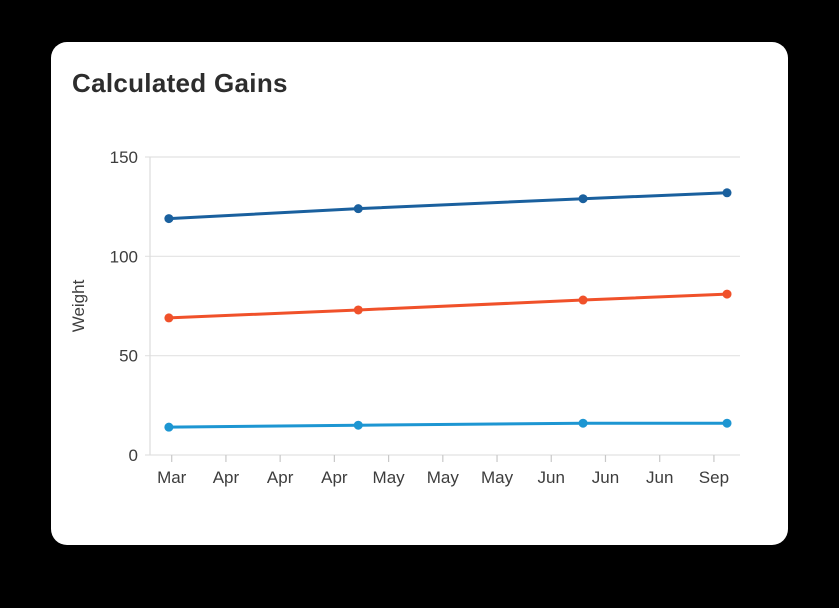  Describe the element at coordinates (124, 157) in the screenshot. I see `y-tick-label: 150` at that location.